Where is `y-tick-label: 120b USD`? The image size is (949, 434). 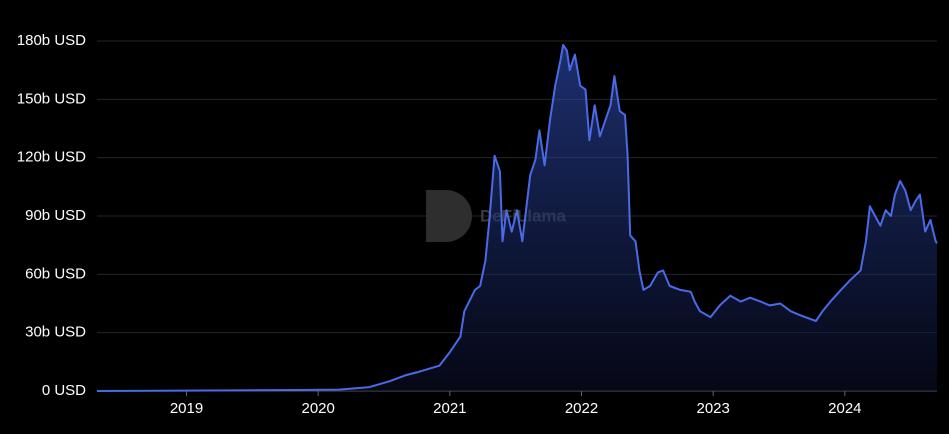 y-tick-label: 120b USD is located at coordinates (51, 157).